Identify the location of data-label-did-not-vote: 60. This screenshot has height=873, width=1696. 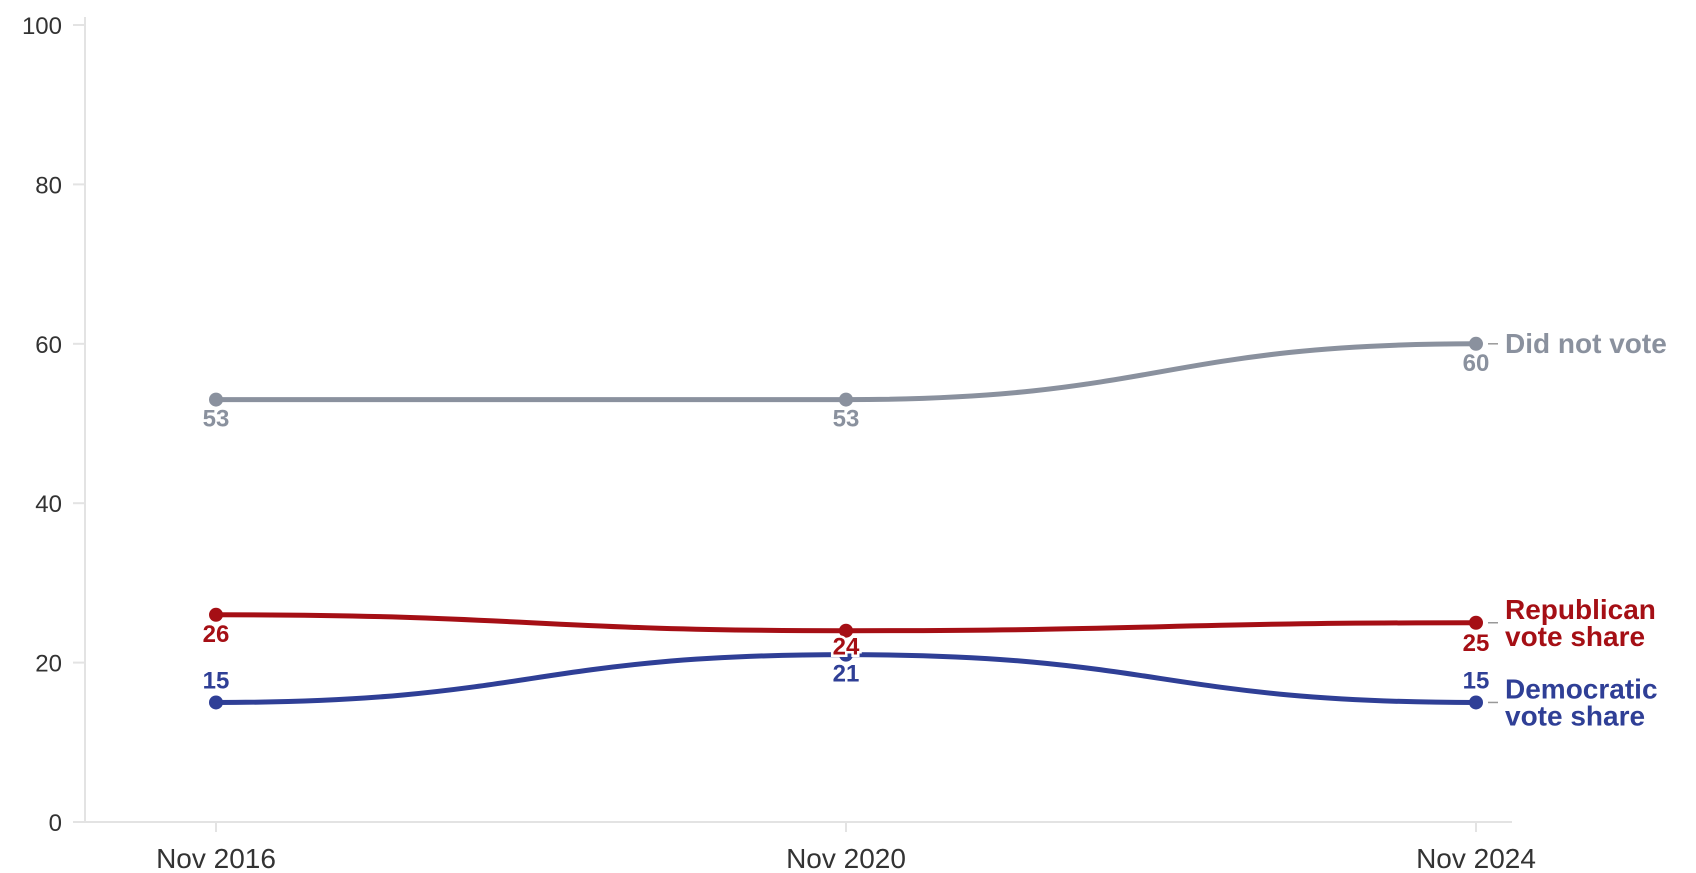
(1476, 363).